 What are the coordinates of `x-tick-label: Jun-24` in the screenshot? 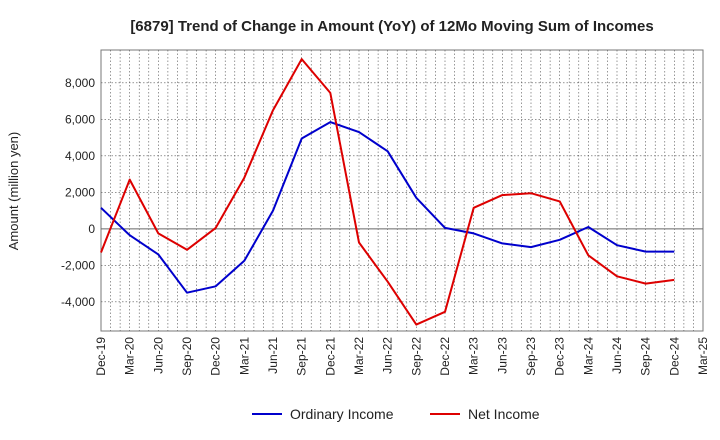 It's located at (617, 355).